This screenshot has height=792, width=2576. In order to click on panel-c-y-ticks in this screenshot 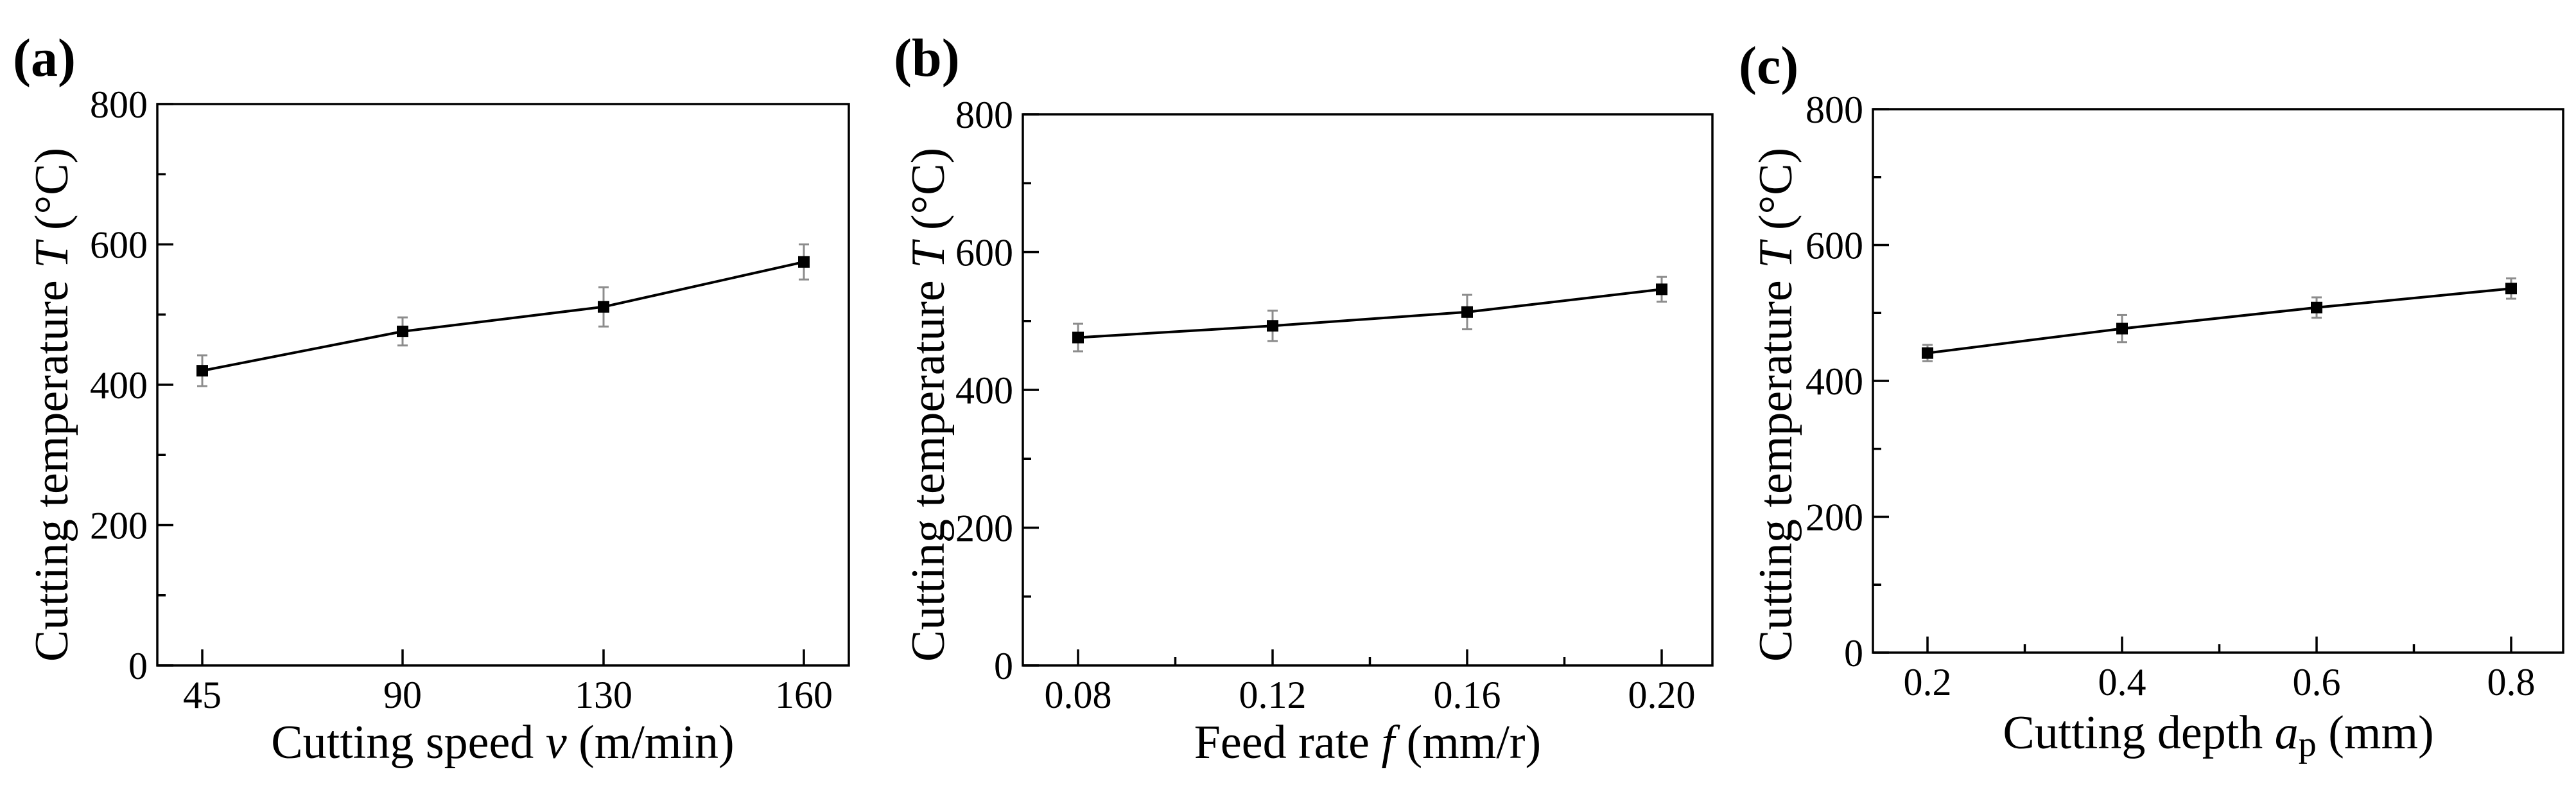, I will do `click(1881, 381)`.